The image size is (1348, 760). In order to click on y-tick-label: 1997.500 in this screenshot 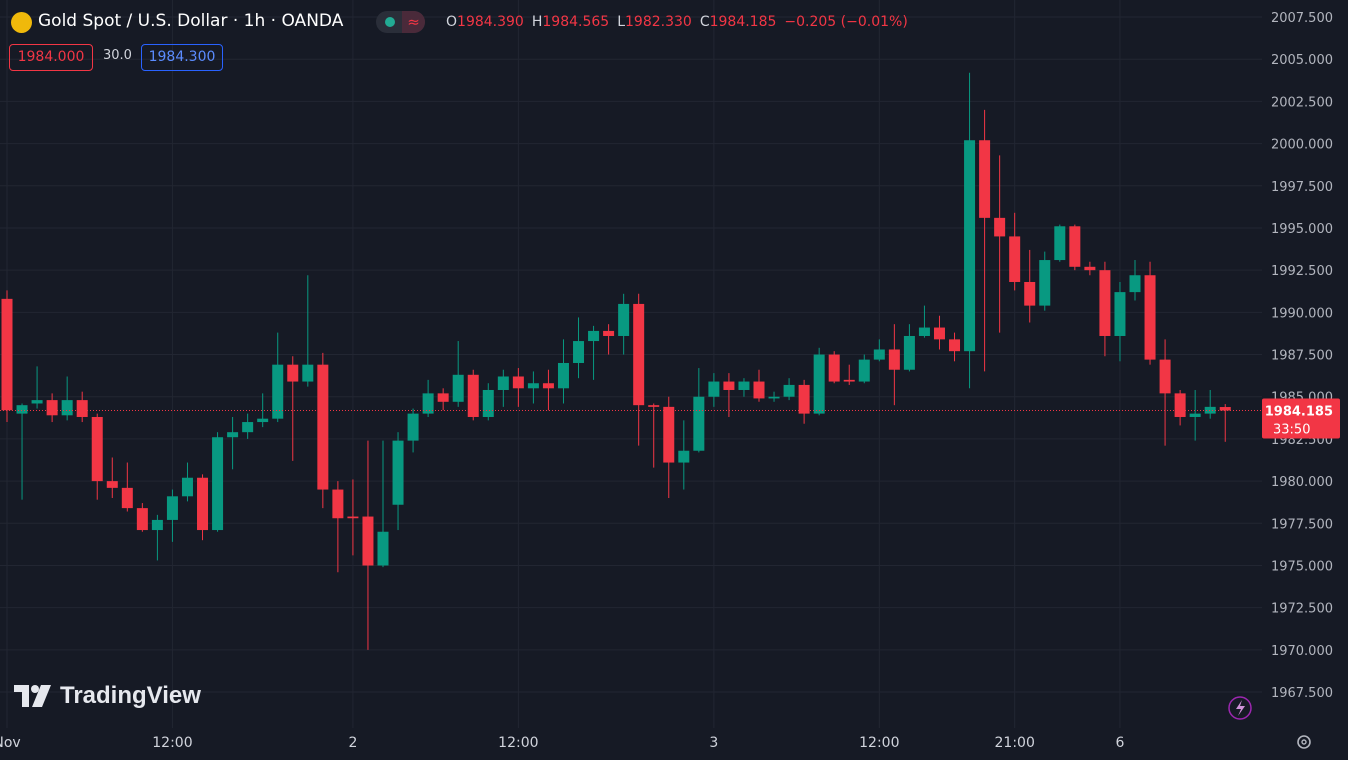, I will do `click(1302, 187)`.